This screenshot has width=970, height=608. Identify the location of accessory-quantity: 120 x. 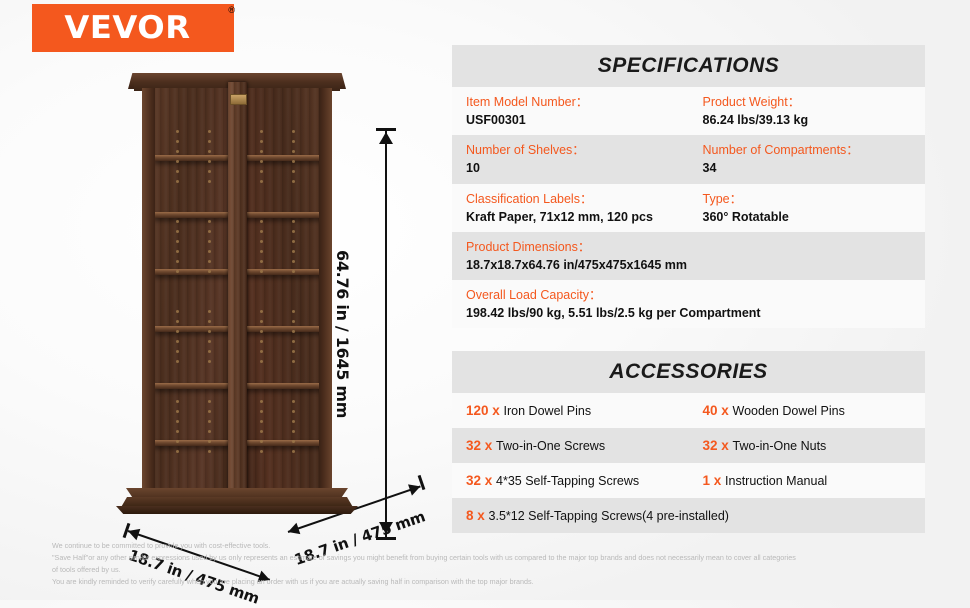
(485, 410).